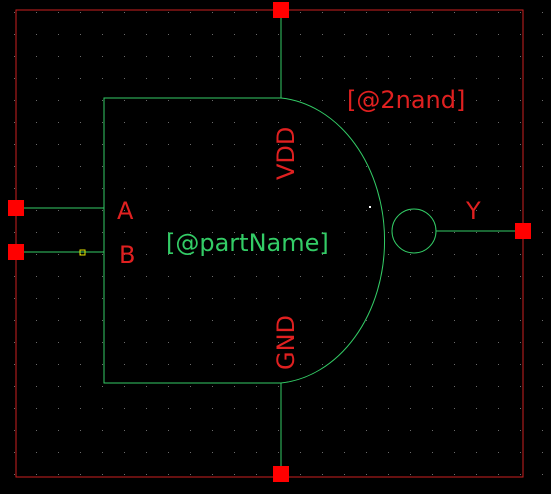  I want to click on pin-label-gnd: GND, so click(286, 342).